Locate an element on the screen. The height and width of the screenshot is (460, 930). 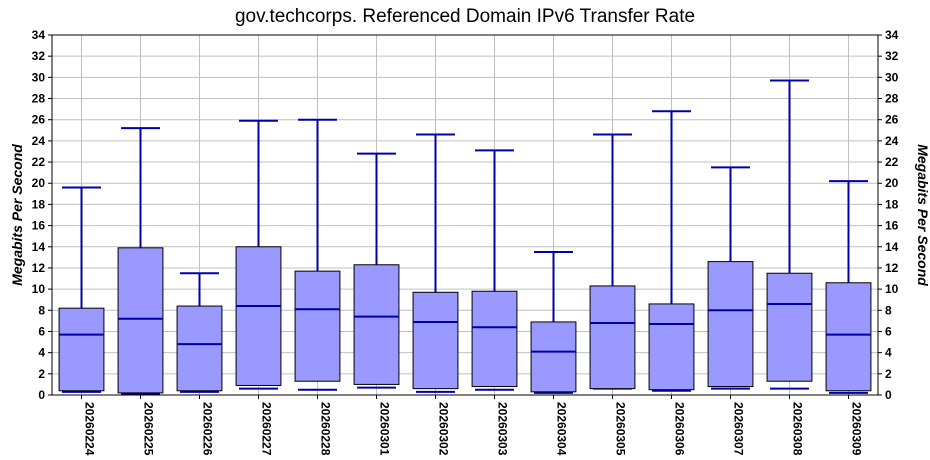
y-axis-label-right: Megabits Per Second is located at coordinates (922, 215).